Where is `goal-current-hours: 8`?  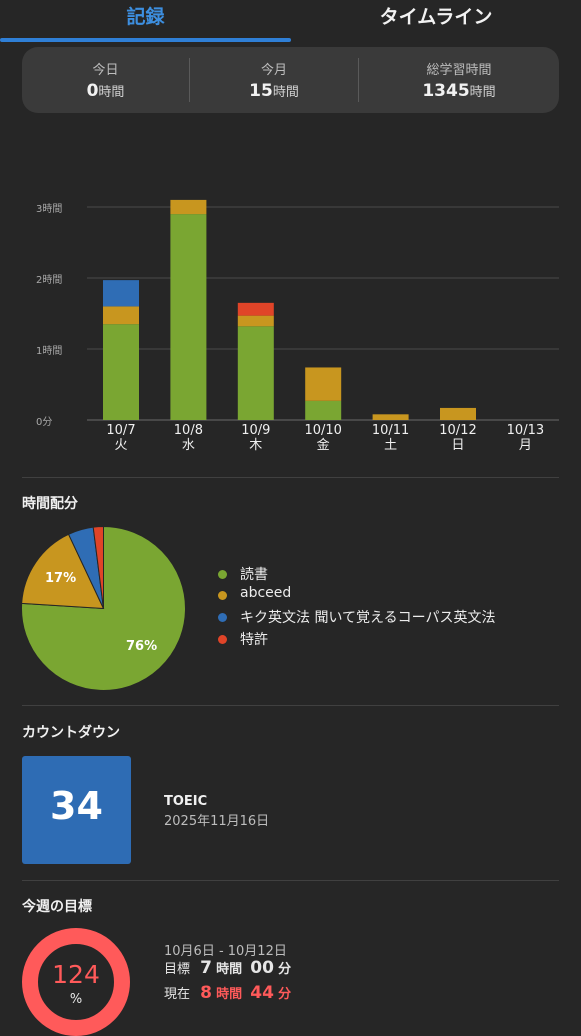 goal-current-hours: 8 is located at coordinates (206, 993).